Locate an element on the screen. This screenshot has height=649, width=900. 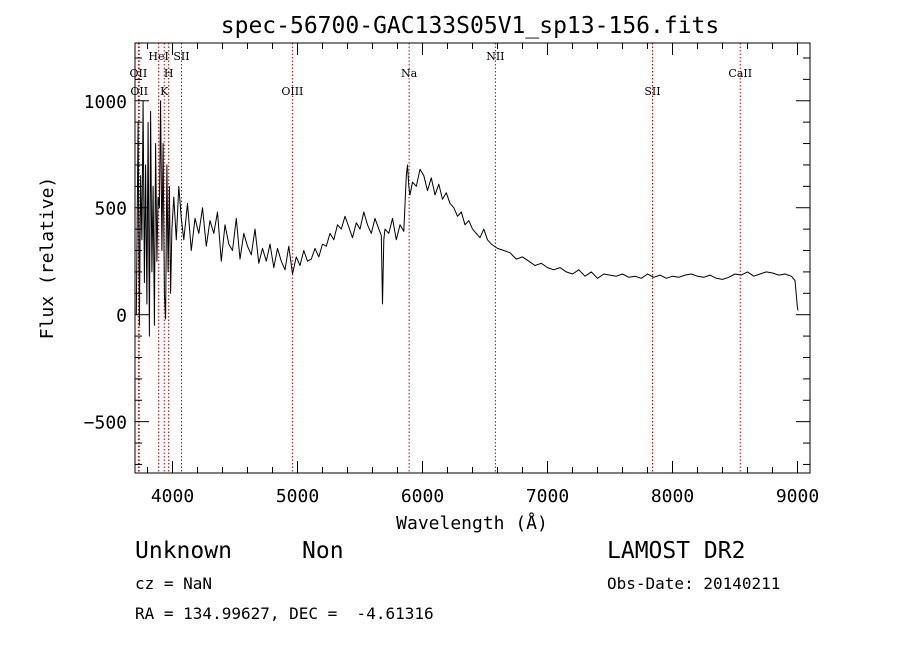
survey-label: LAMOST DR2 is located at coordinates (676, 551).